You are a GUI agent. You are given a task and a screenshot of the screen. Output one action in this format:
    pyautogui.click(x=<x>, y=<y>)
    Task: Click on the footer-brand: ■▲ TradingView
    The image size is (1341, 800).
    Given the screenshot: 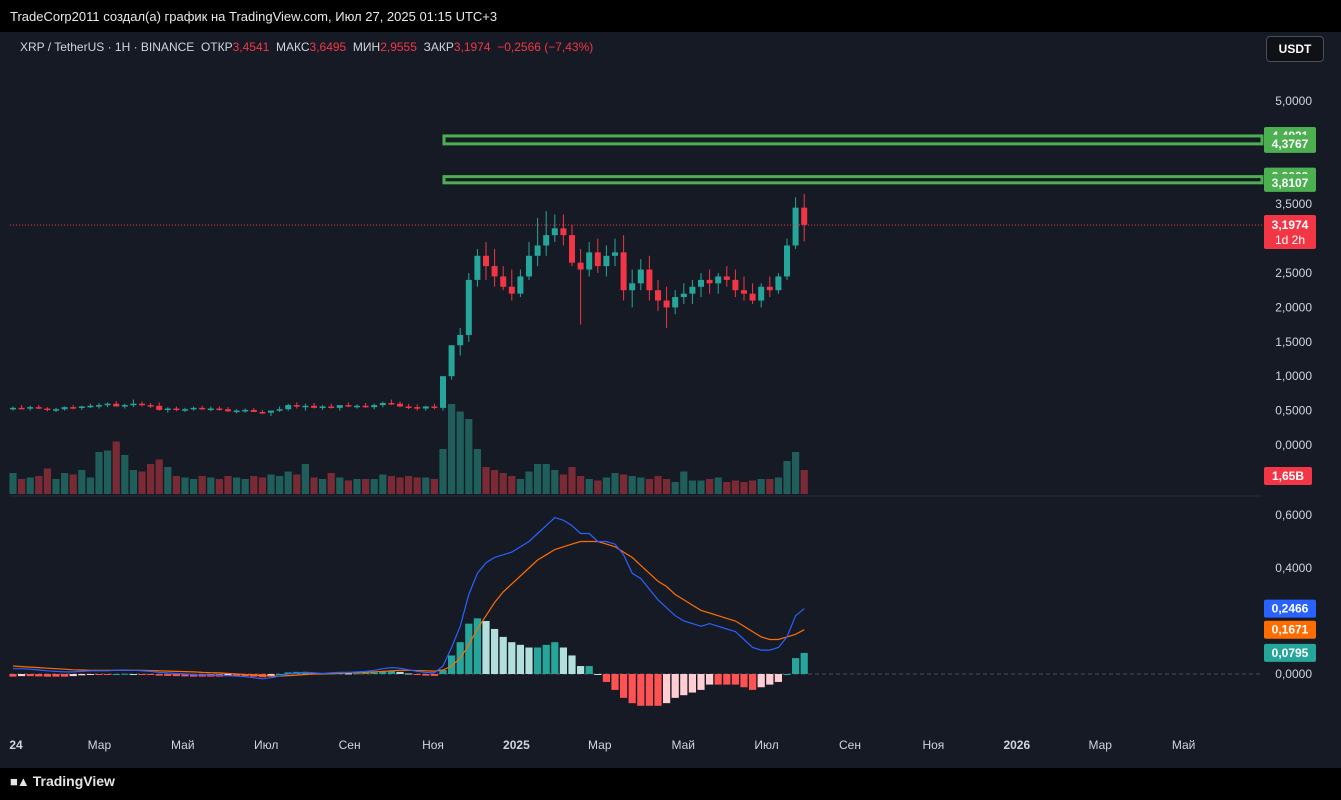 What is the action you would take?
    pyautogui.click(x=62, y=781)
    